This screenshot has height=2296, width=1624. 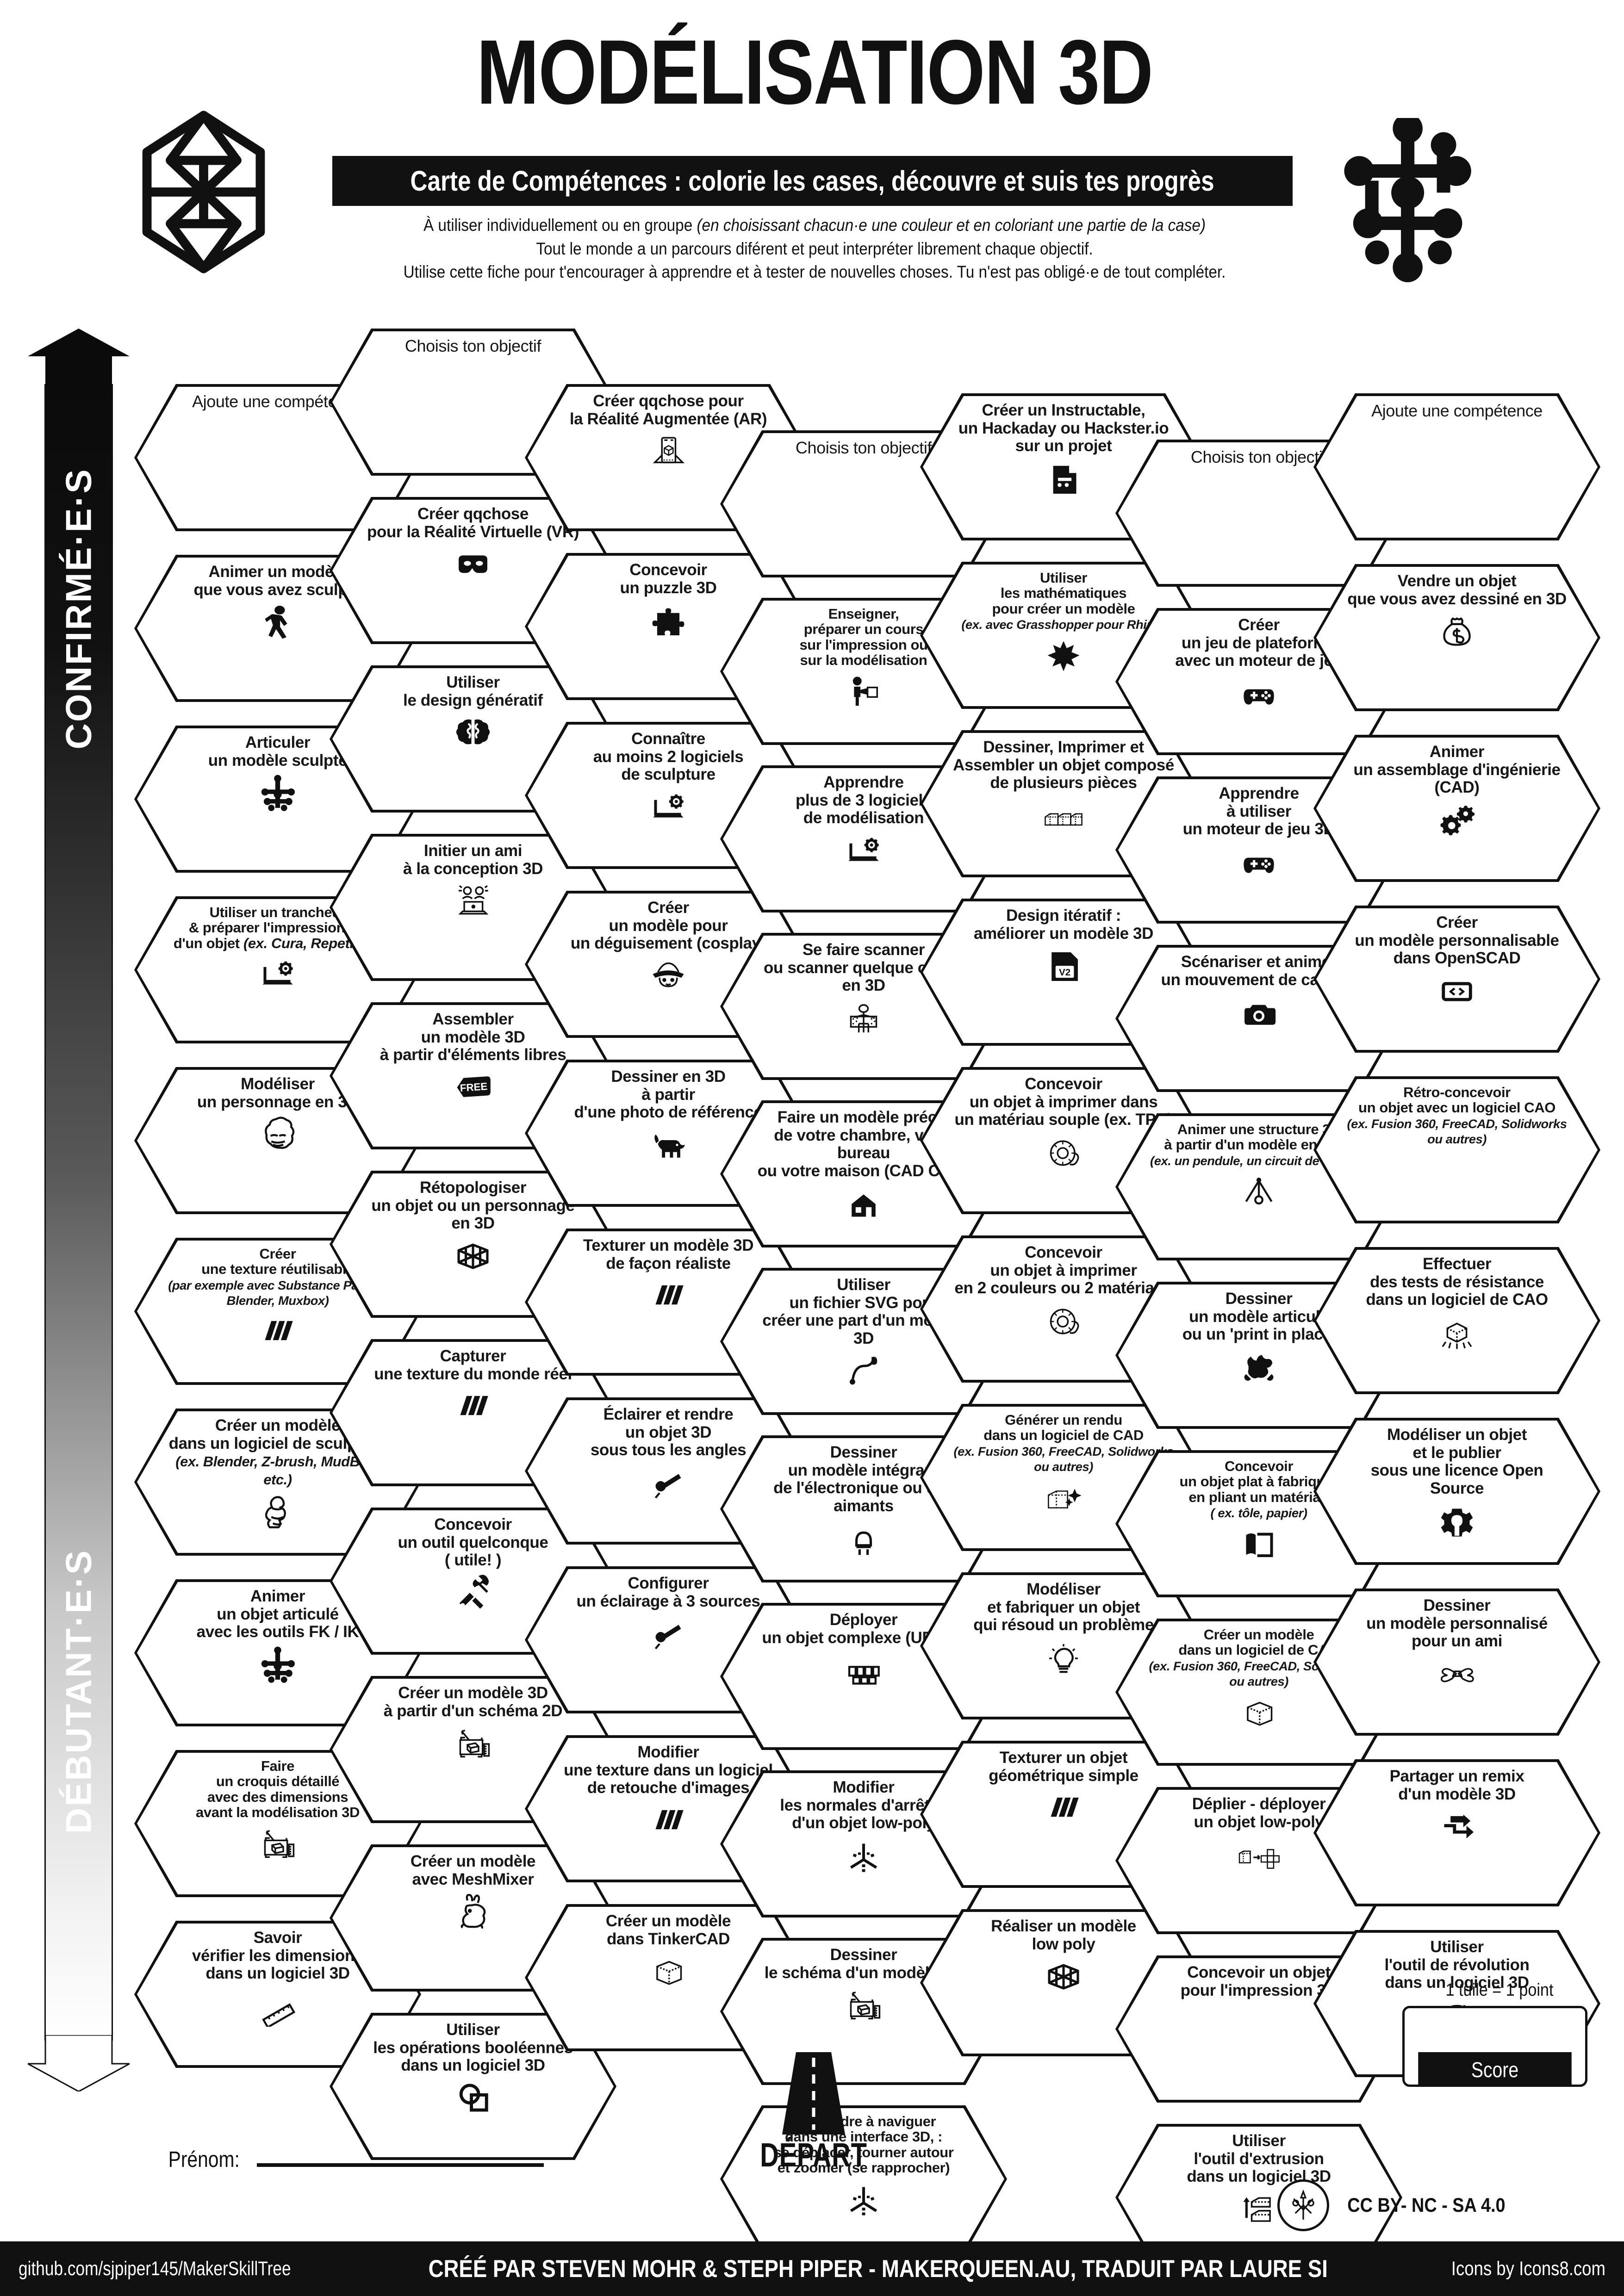 I want to click on free-tag-icon: FREE, so click(x=473, y=1088).